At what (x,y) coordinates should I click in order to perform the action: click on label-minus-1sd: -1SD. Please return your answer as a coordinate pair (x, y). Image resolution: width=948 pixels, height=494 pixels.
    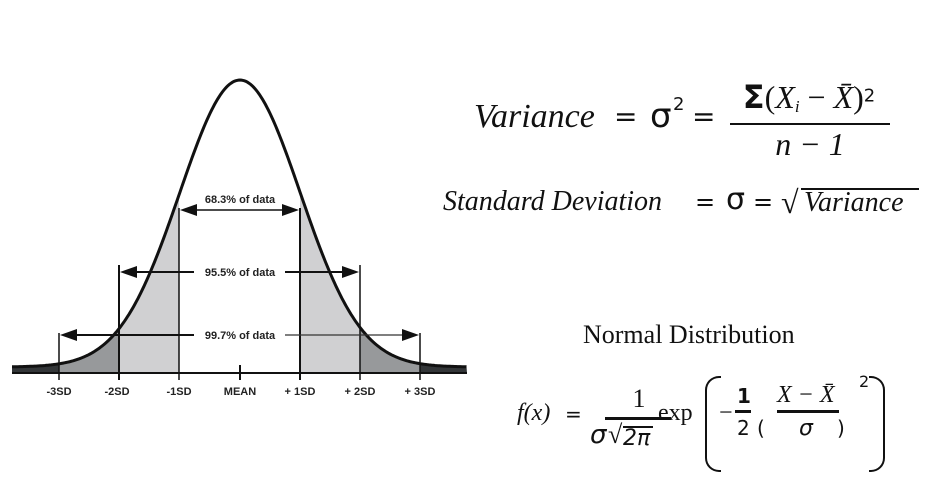
    Looking at the image, I should click on (178, 392).